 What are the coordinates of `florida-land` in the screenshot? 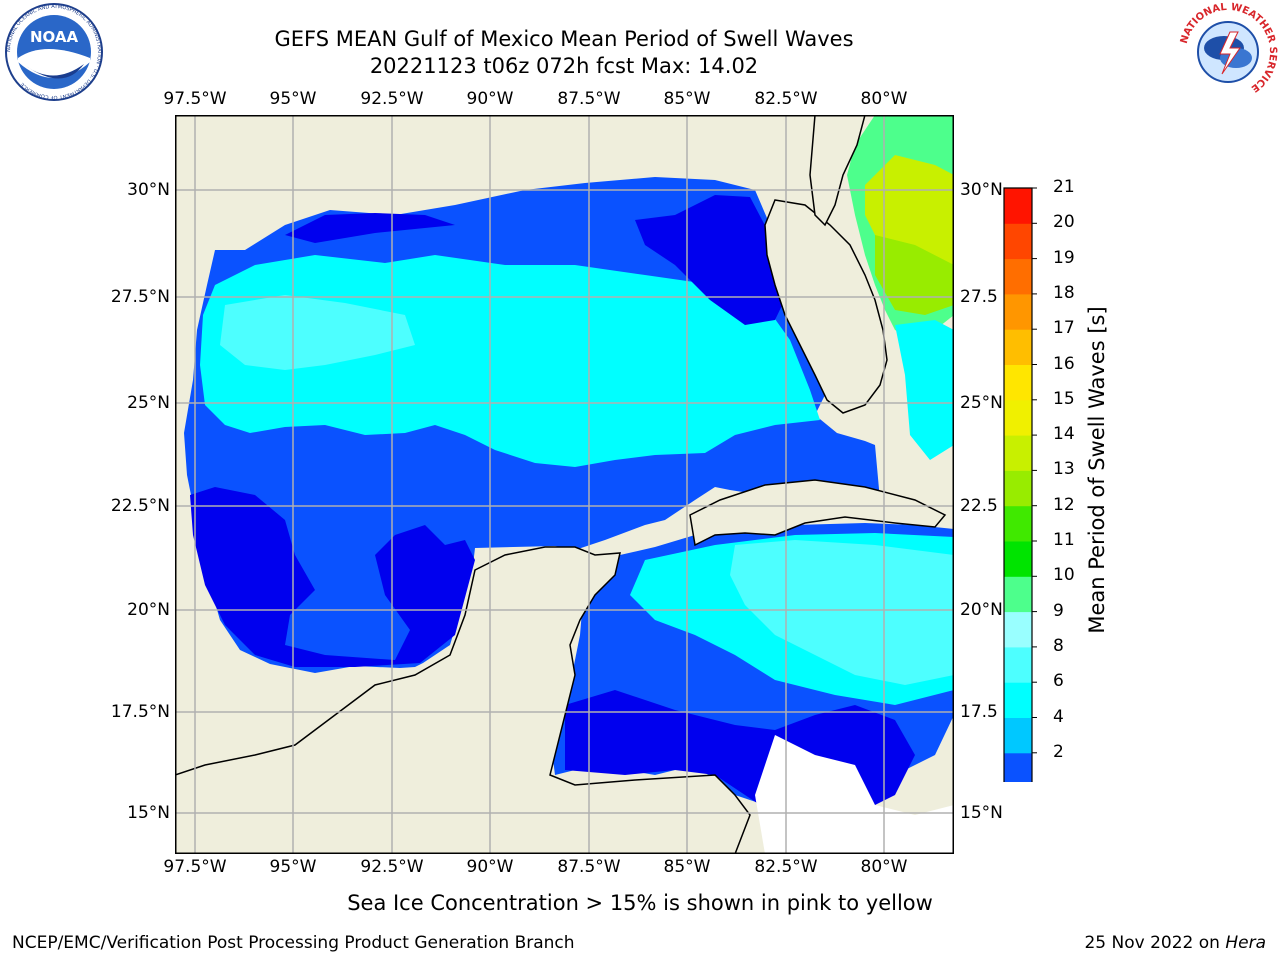 It's located at (826, 306).